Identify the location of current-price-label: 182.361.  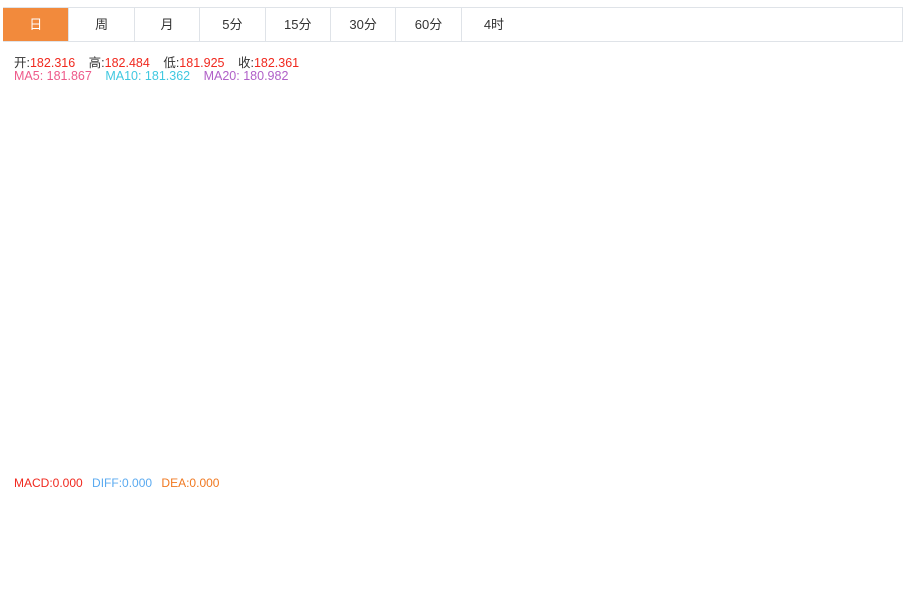
(861, 101).